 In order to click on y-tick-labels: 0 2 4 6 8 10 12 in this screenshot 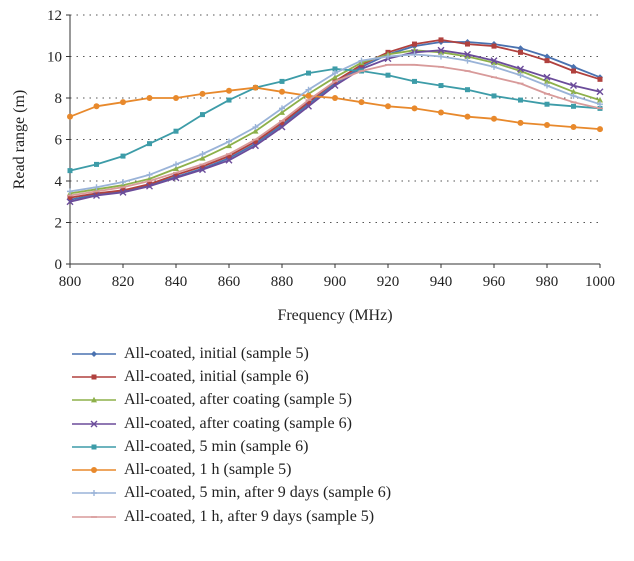, I will do `click(55, 140)`.